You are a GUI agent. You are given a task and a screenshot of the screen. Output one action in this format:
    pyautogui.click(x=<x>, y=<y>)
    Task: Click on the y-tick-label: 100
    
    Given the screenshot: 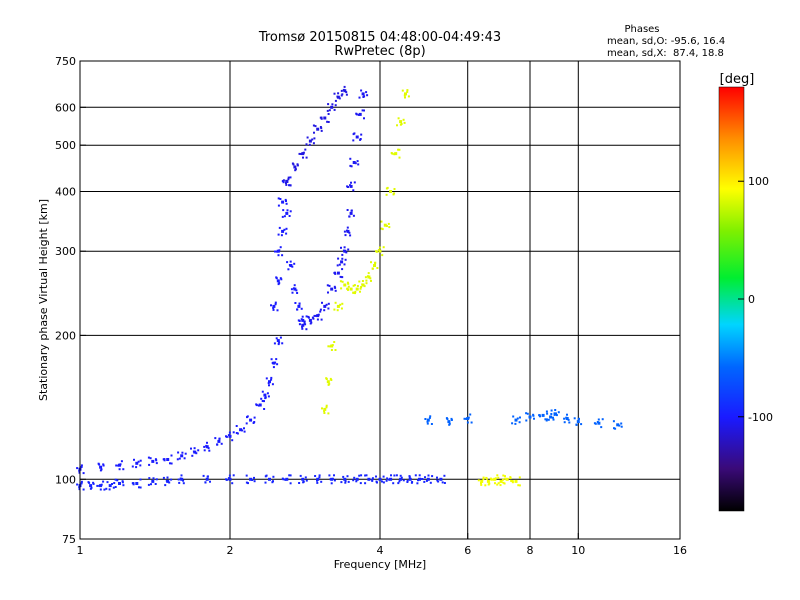 What is the action you would take?
    pyautogui.click(x=65, y=479)
    